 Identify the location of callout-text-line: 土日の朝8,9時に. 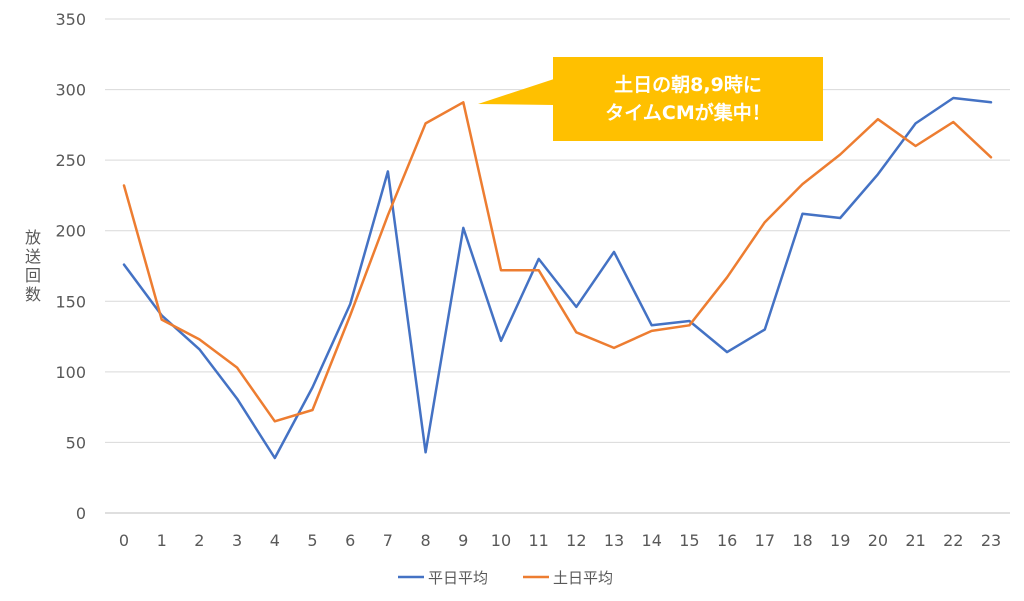
(688, 85).